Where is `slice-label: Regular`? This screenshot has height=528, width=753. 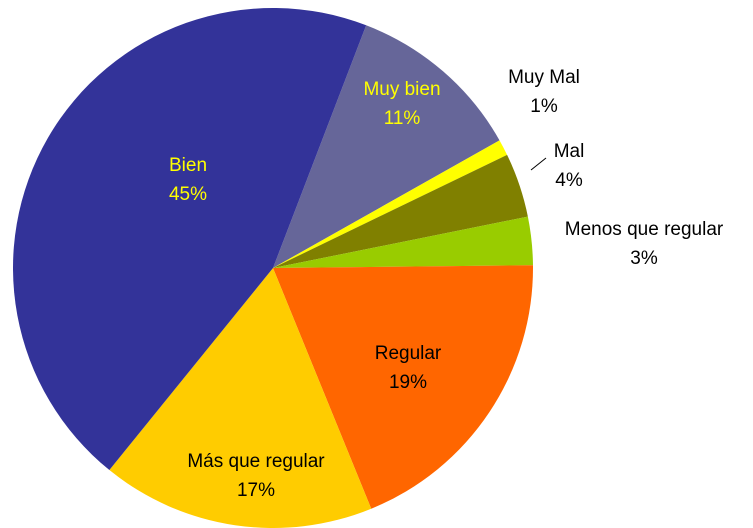
slice-label: Regular is located at coordinates (408, 353).